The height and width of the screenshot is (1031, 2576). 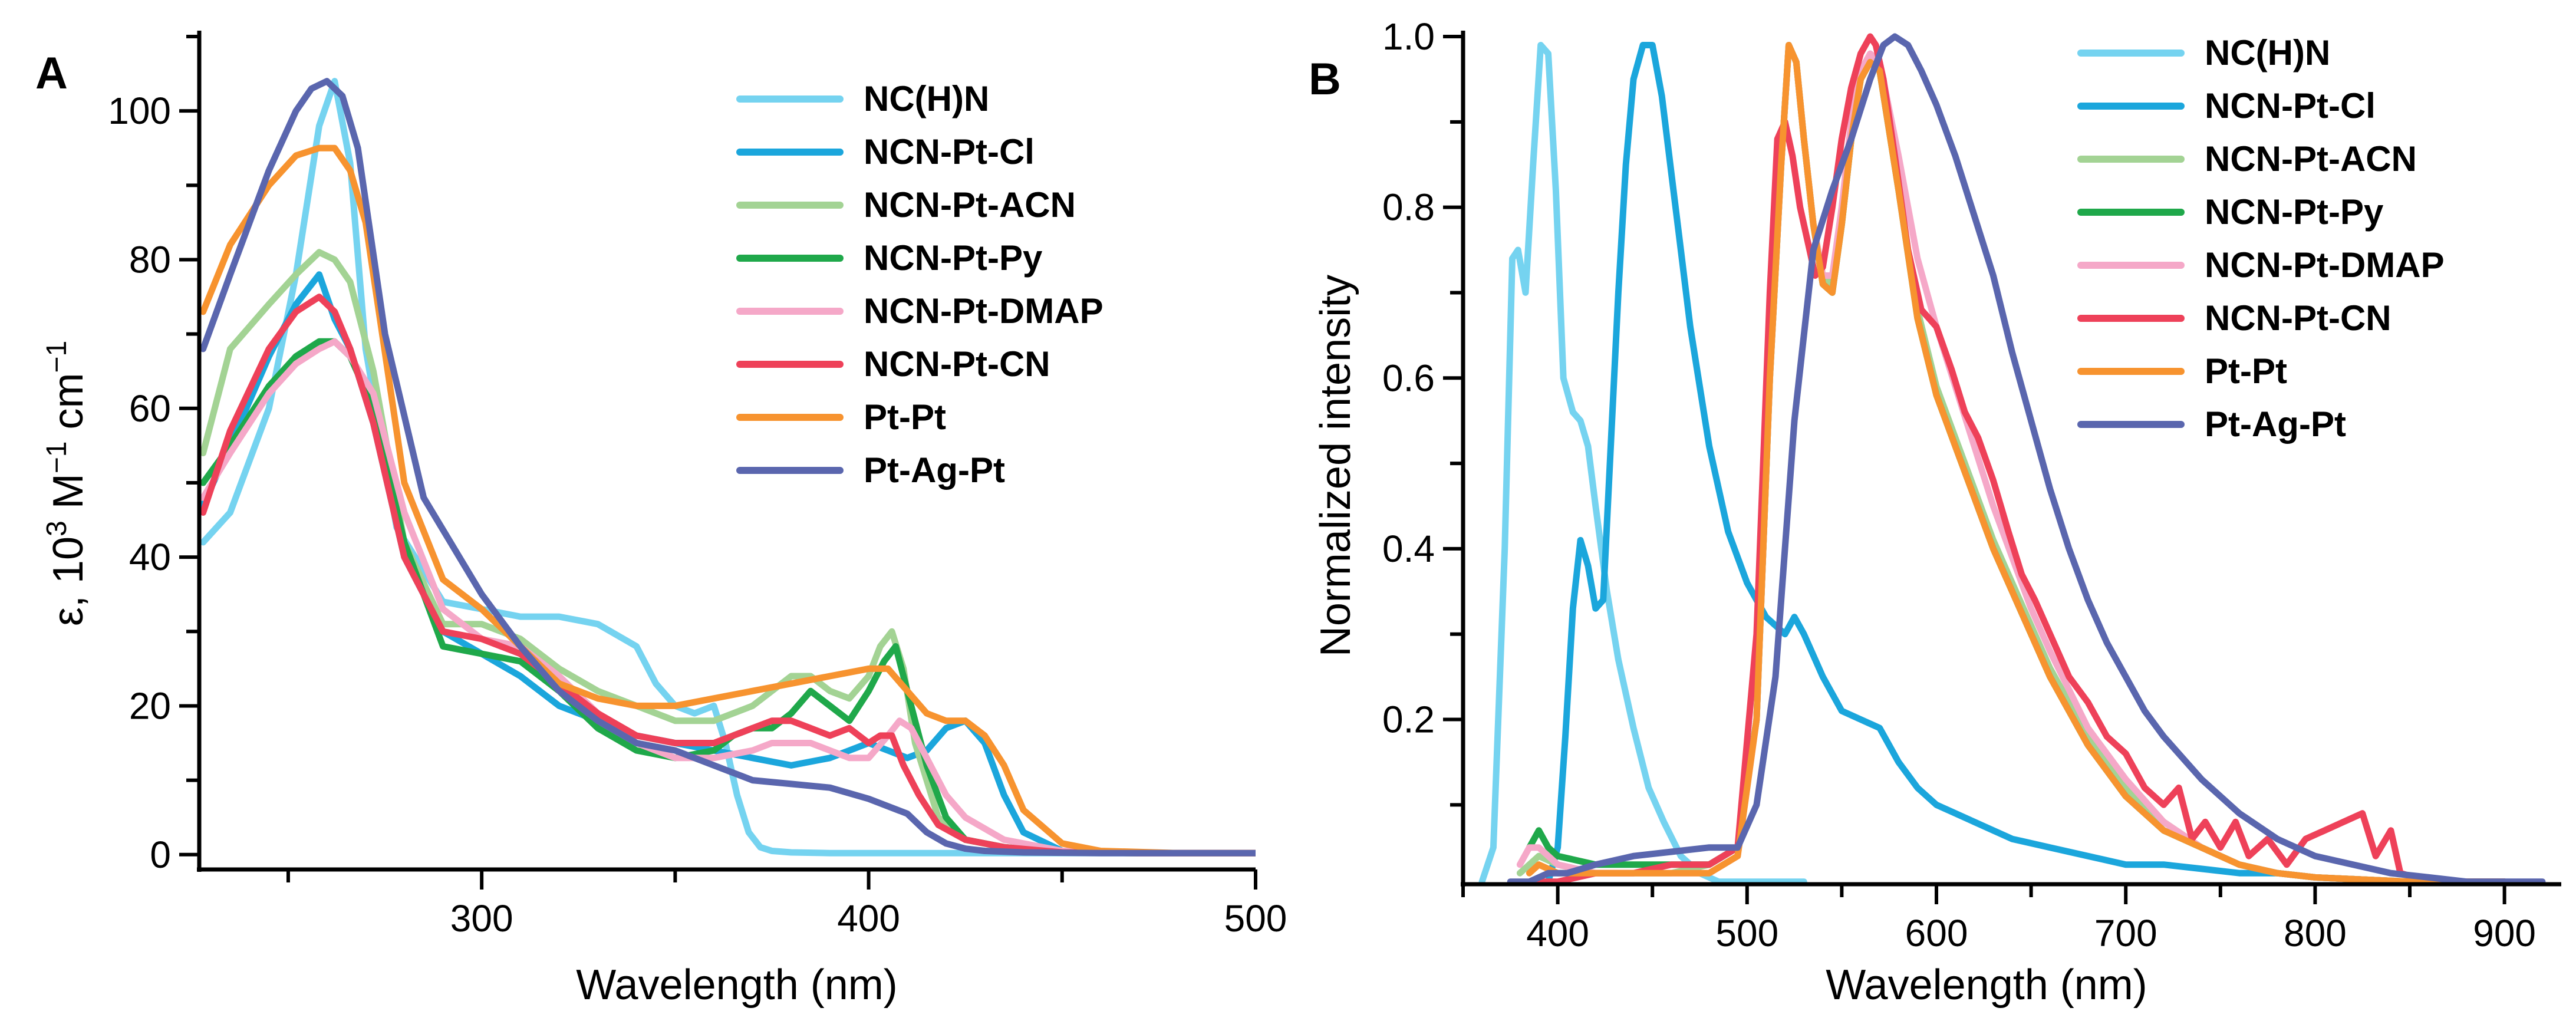 What do you see at coordinates (2504, 933) in the screenshot?
I see `panel-b-x-tick-label: 900` at bounding box center [2504, 933].